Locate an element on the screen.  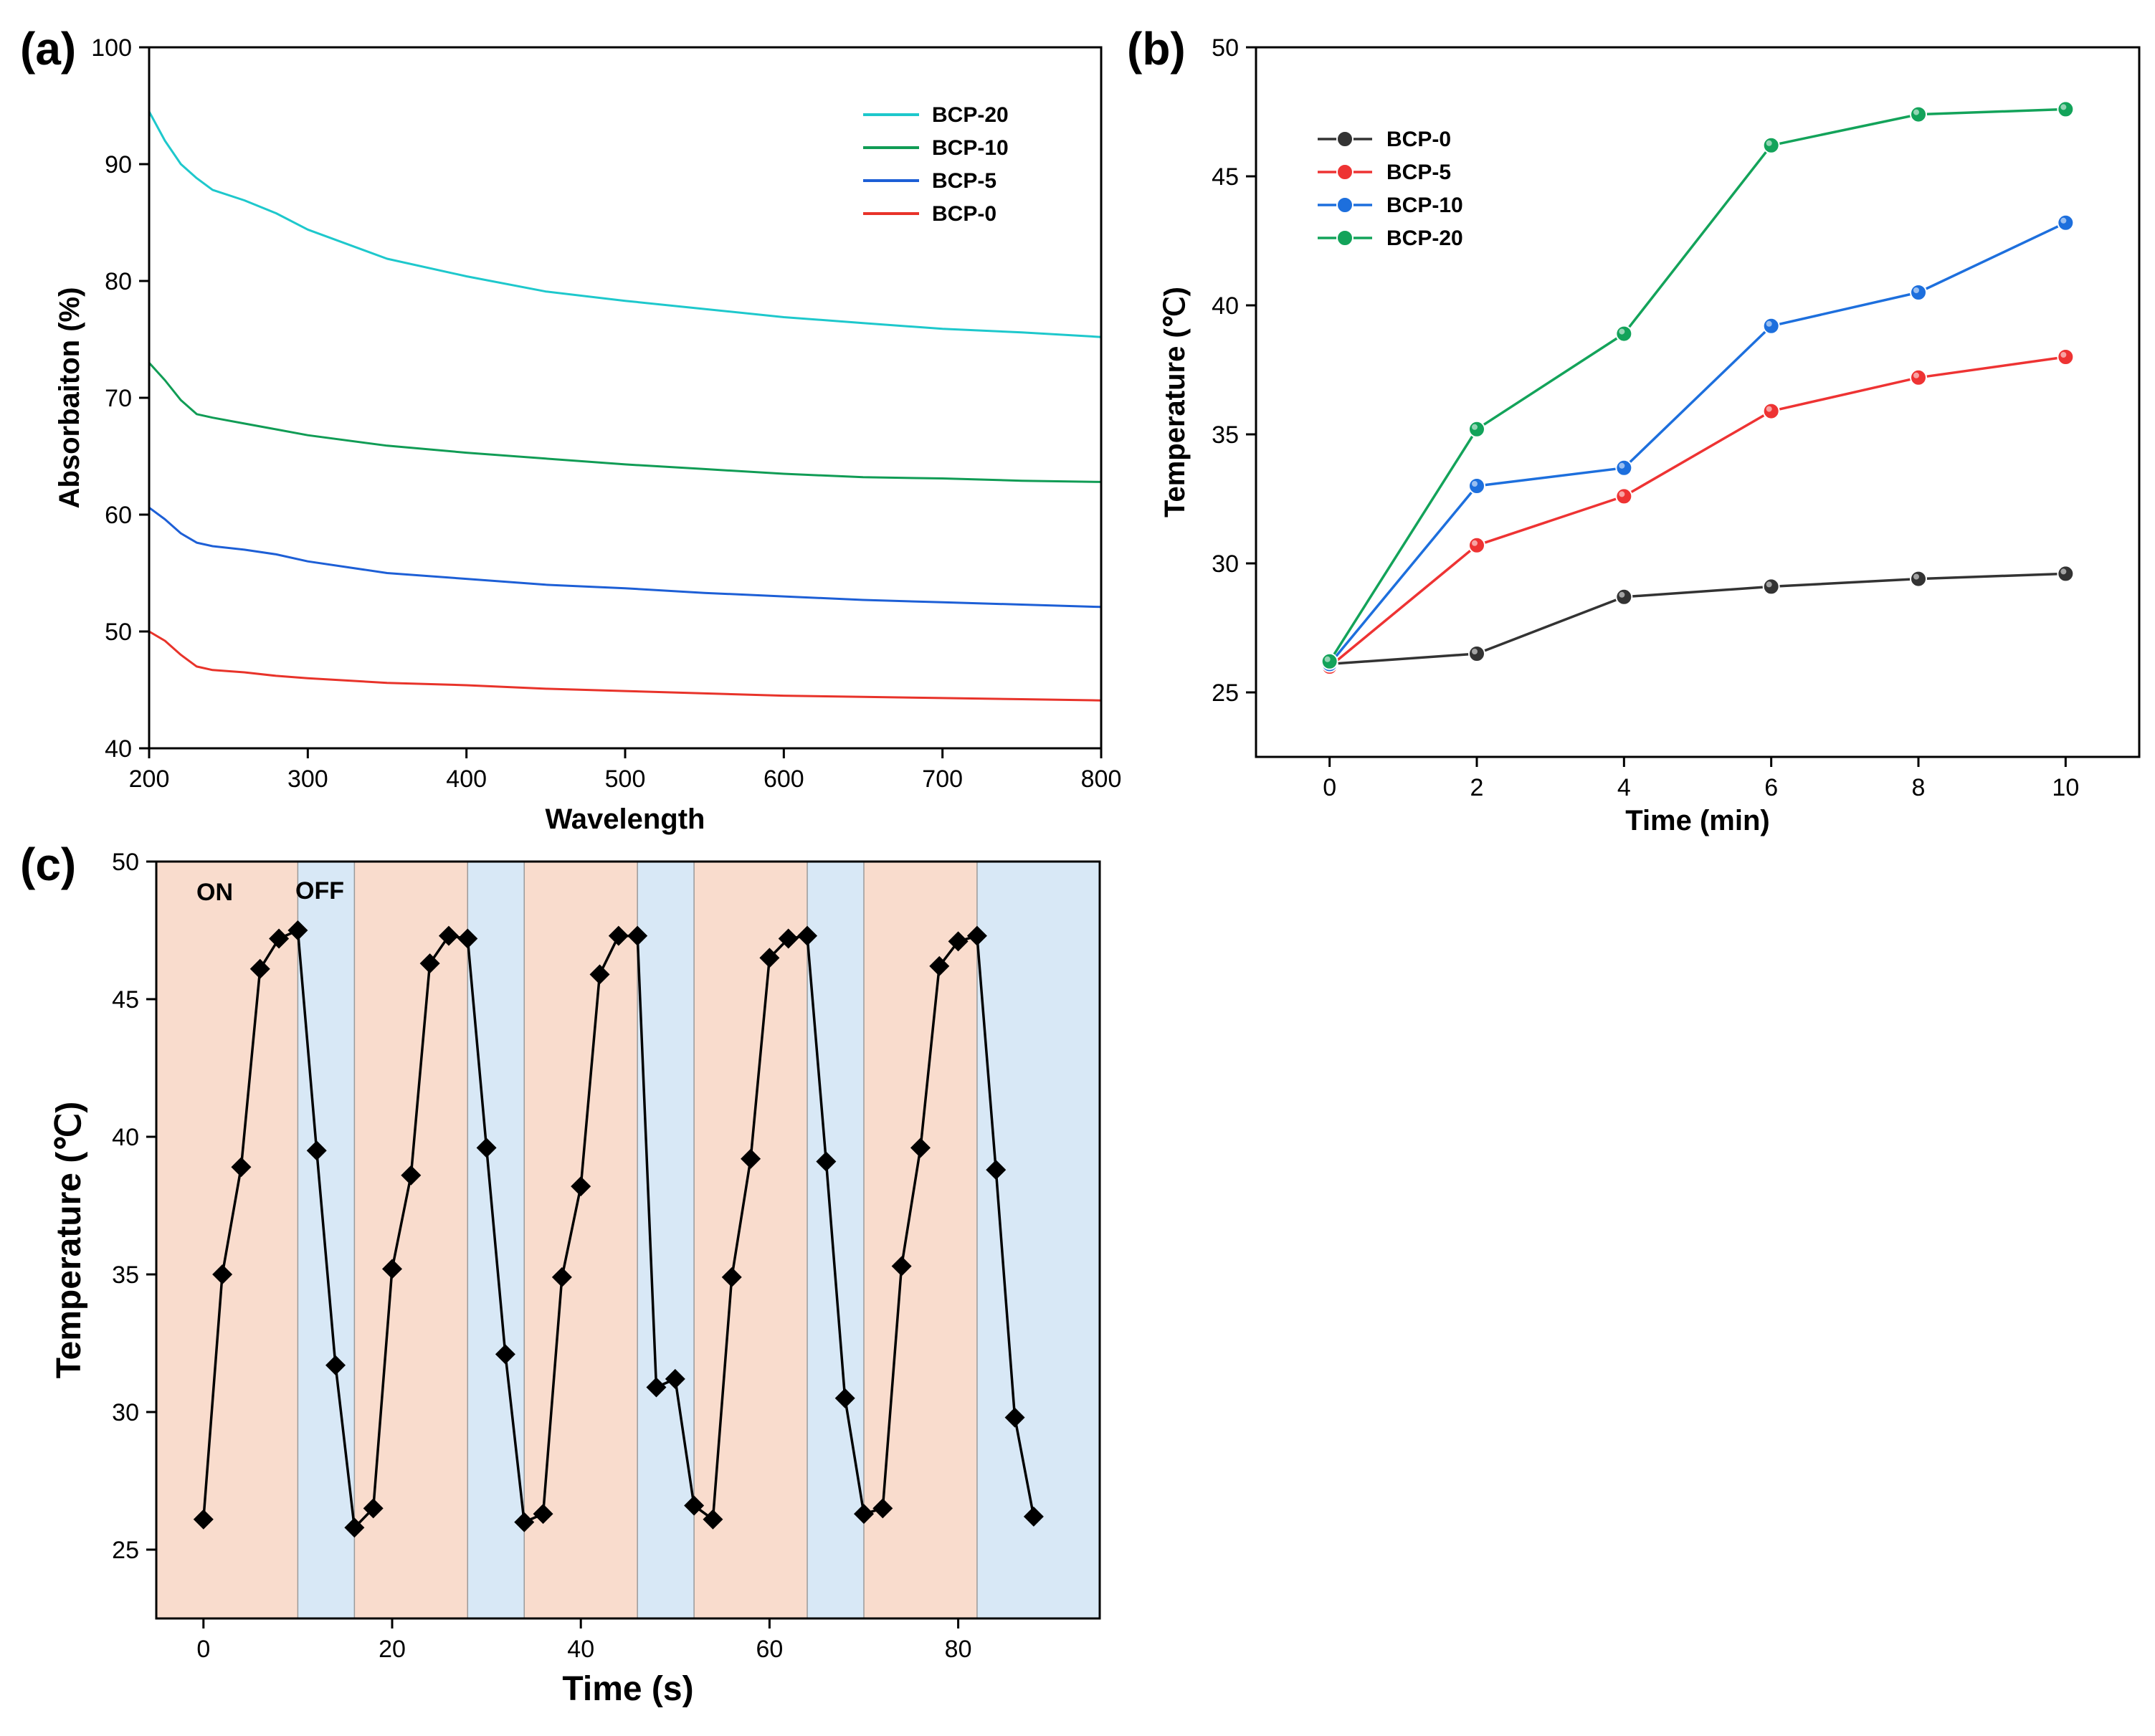
panel-label: (a) is located at coordinates (48, 49).